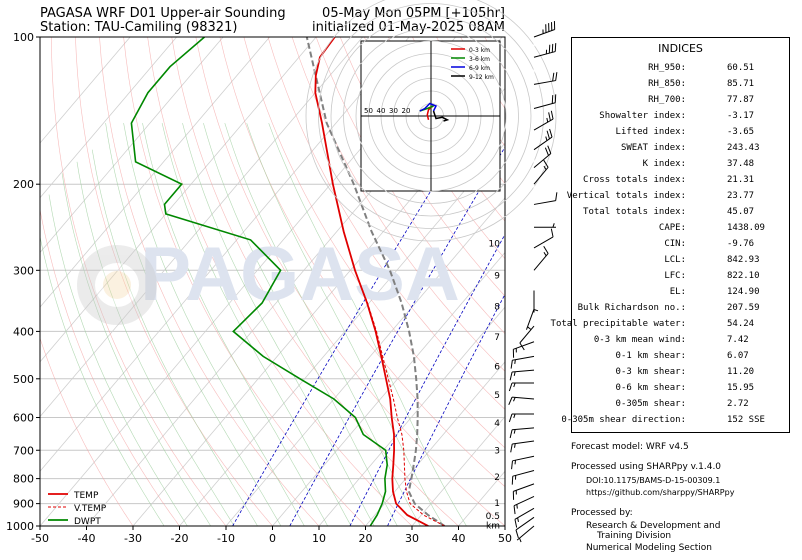 The width and height of the screenshot is (802, 560). I want to click on p-tick-label: 1000, so click(20, 526).